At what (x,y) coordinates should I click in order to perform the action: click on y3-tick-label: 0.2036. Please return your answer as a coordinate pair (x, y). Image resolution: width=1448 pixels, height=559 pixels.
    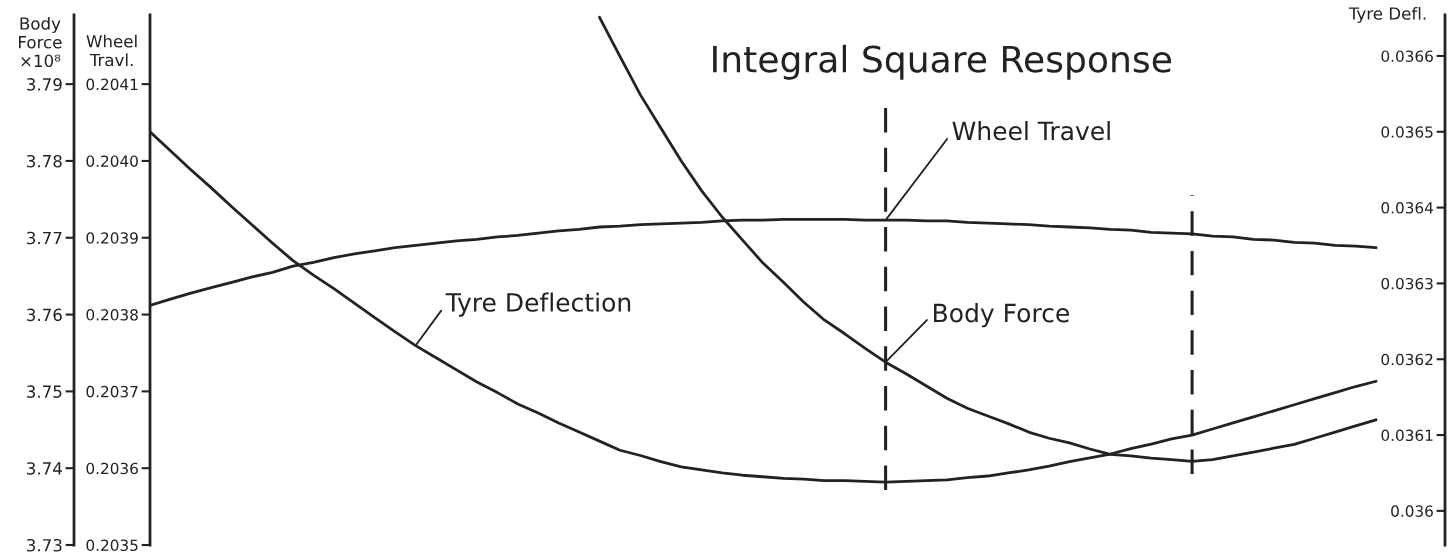
    Looking at the image, I should click on (112, 468).